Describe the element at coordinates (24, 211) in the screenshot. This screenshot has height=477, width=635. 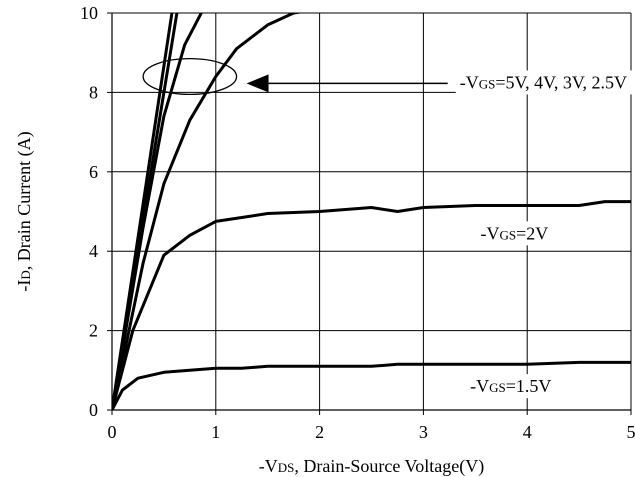
I see `y-axis-label: -ID, Drain Current (A)` at that location.